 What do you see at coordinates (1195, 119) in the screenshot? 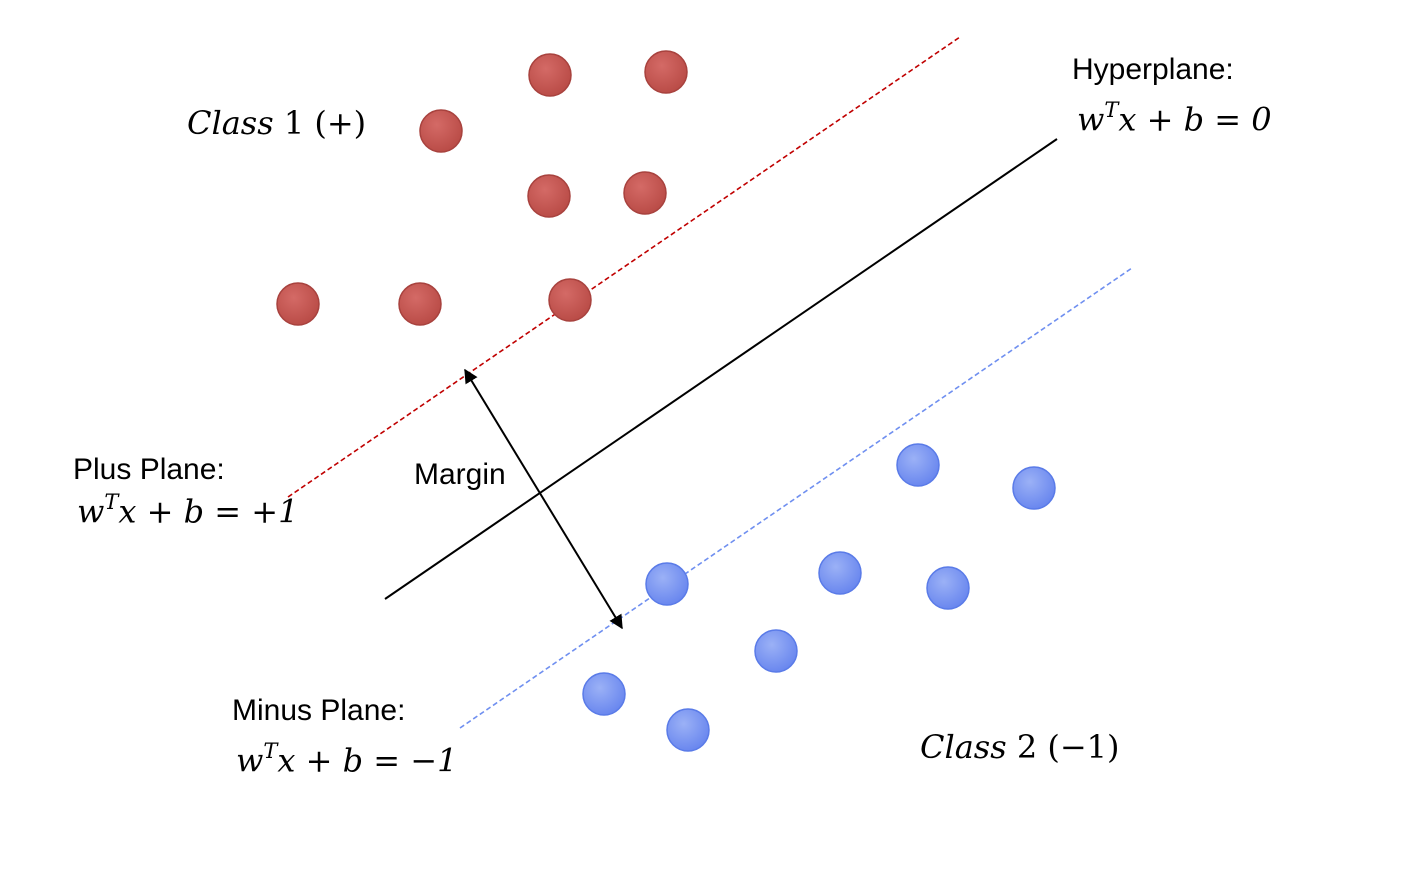
I see `hyperplane-eq-rest: x + b = 0` at bounding box center [1195, 119].